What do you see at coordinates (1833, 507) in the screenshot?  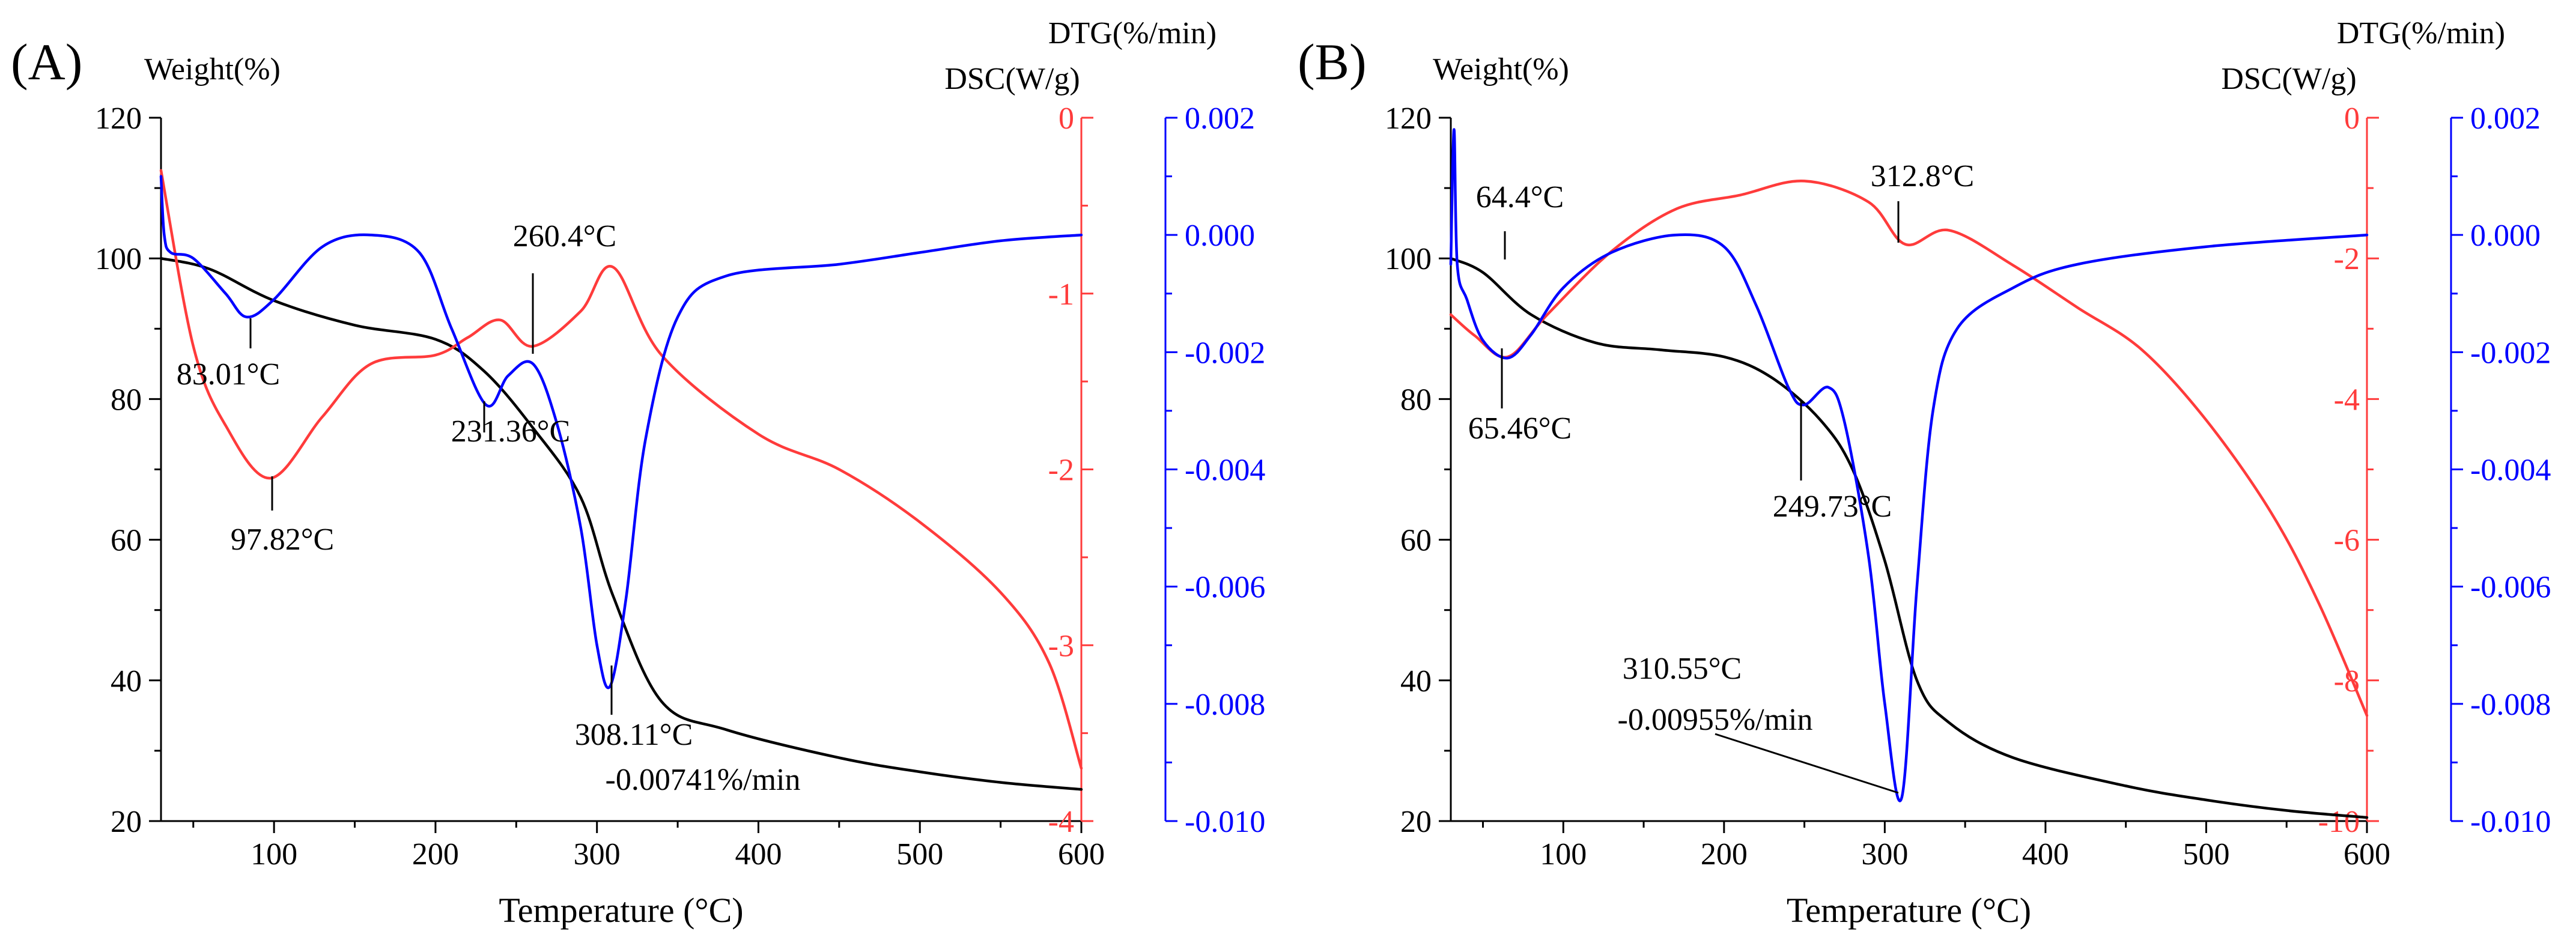 I see `annotation-label: 249.73°C` at bounding box center [1833, 507].